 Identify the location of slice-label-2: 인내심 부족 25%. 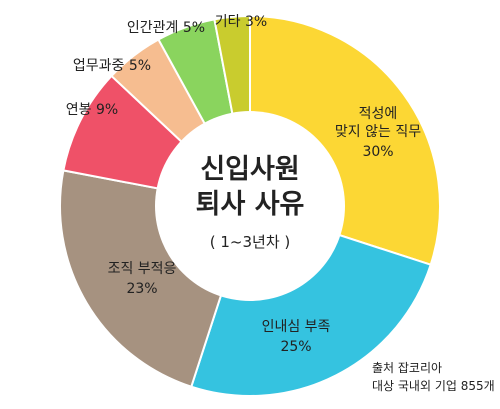
(296, 337).